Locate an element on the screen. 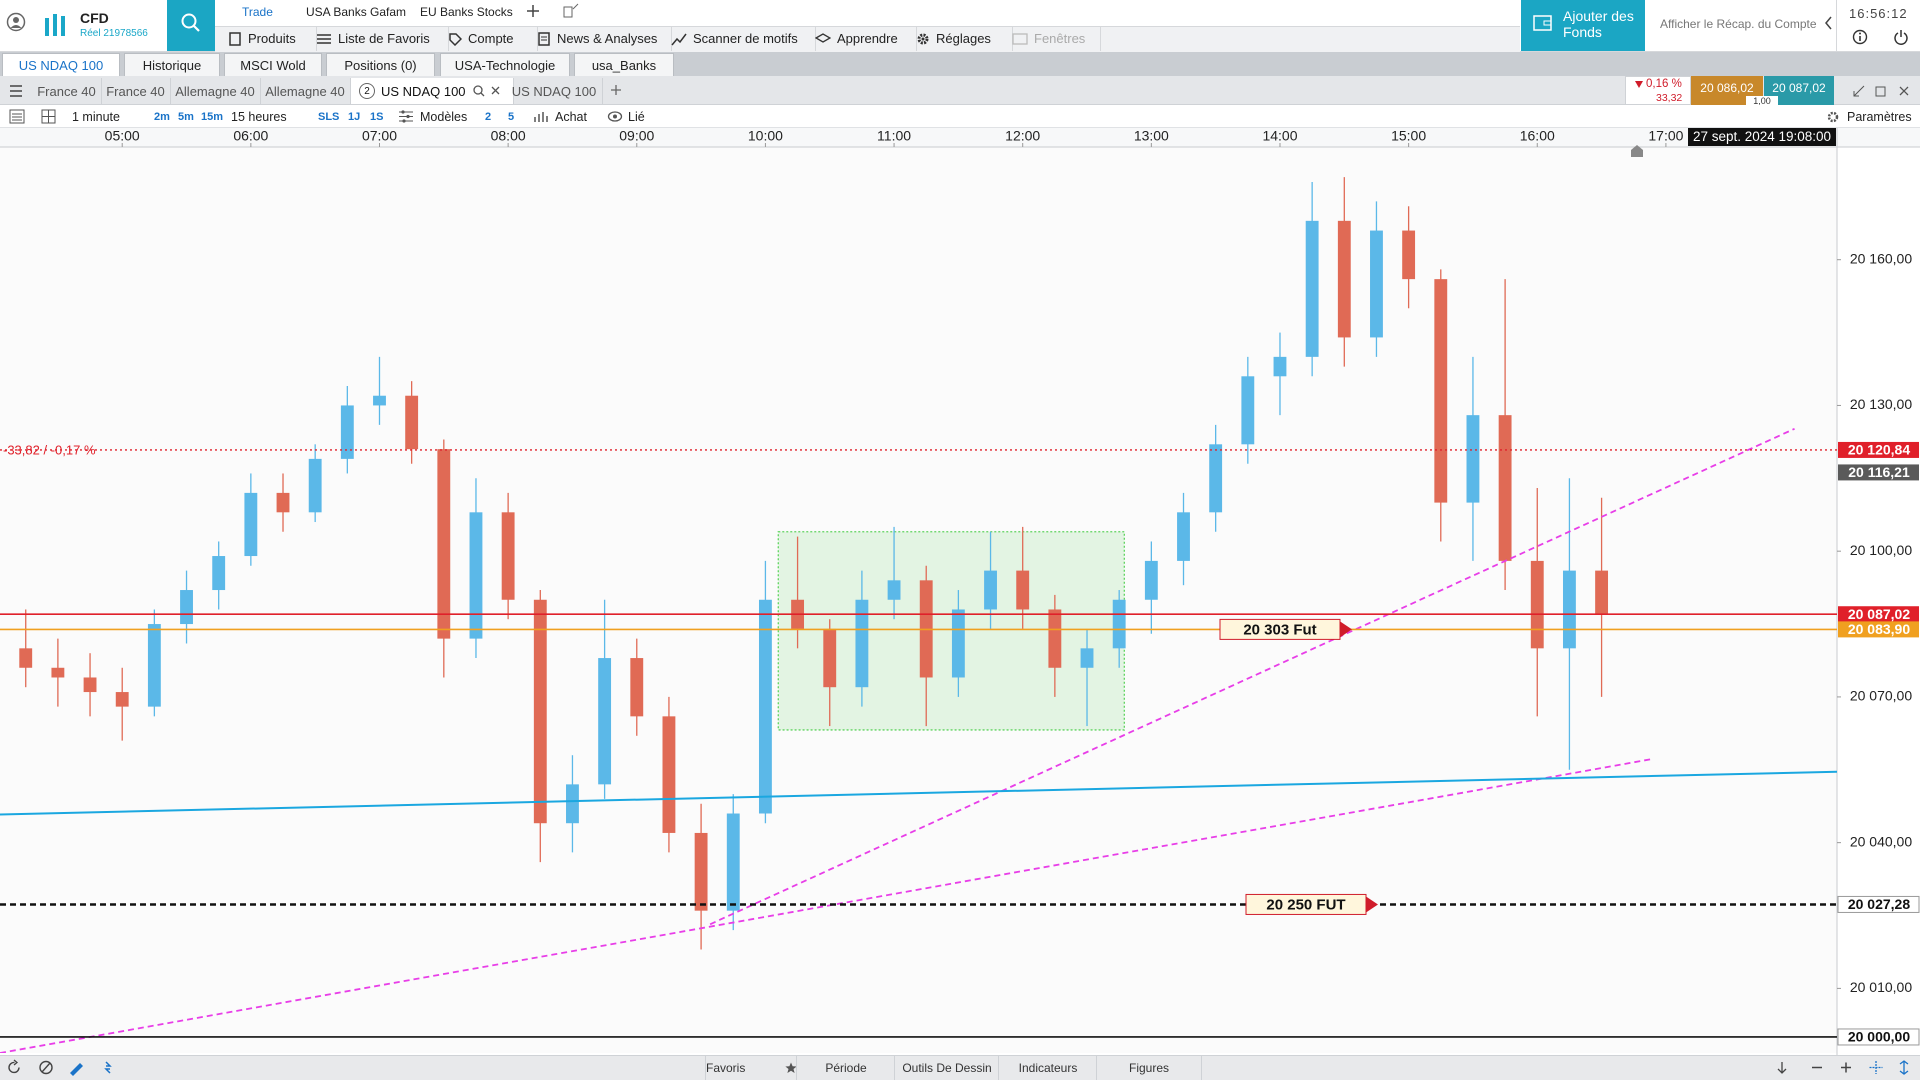 This screenshot has height=1080, width=1920. timestamp: 27 sept. 2024 19:08:00 is located at coordinates (1762, 136).